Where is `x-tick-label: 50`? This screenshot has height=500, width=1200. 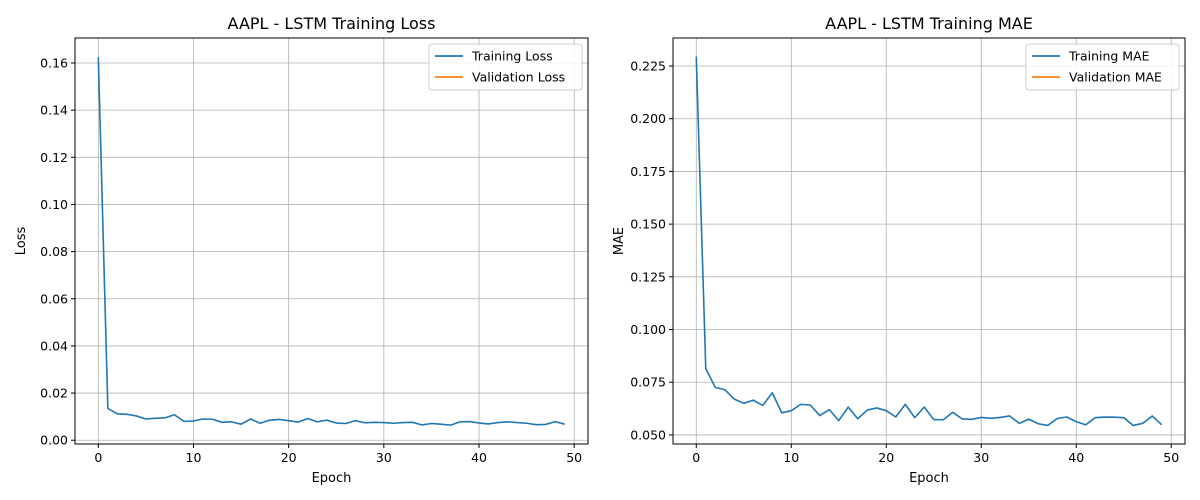
x-tick-label: 50 is located at coordinates (574, 457).